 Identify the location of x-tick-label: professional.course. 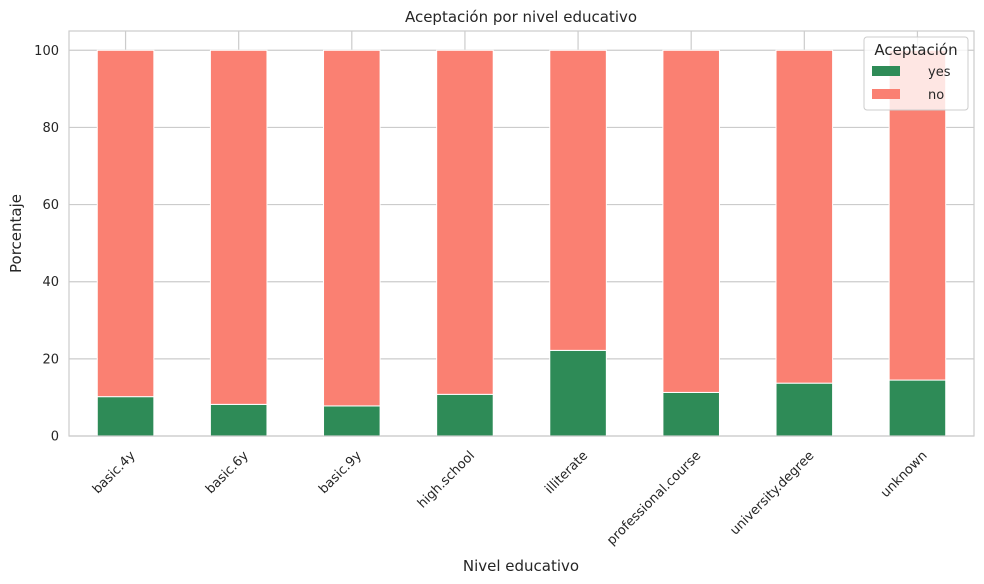
(654, 498).